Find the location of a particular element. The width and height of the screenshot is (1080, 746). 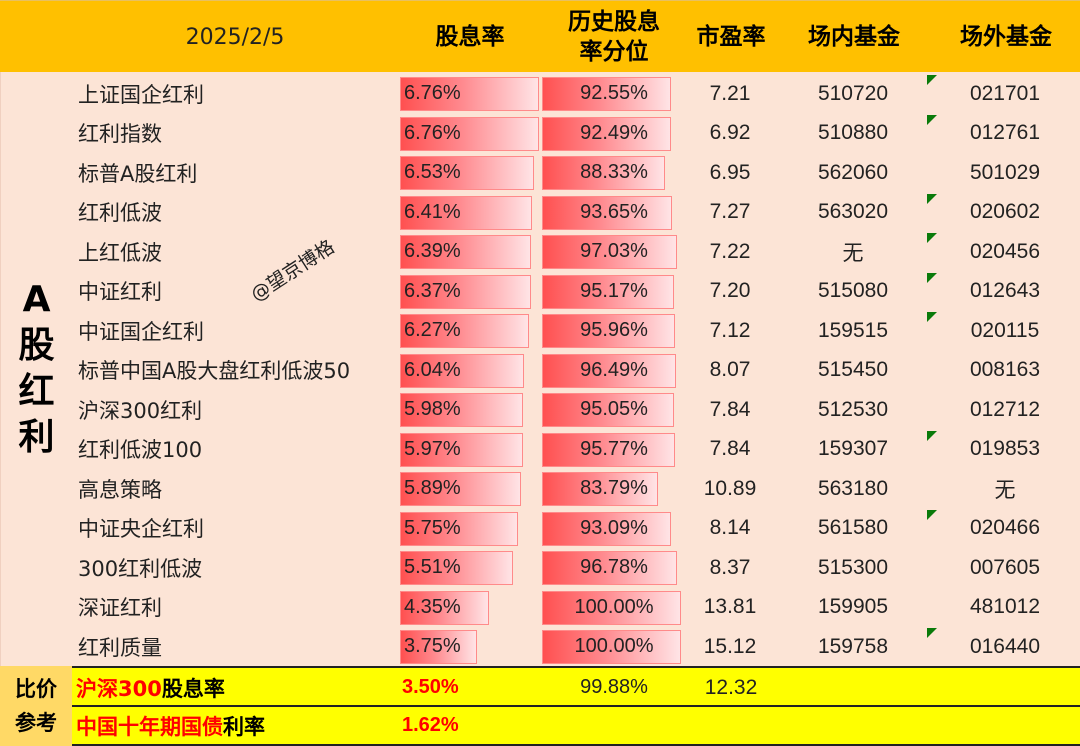

hist-percentile-header-line1: 历史股息 is located at coordinates (614, 22).